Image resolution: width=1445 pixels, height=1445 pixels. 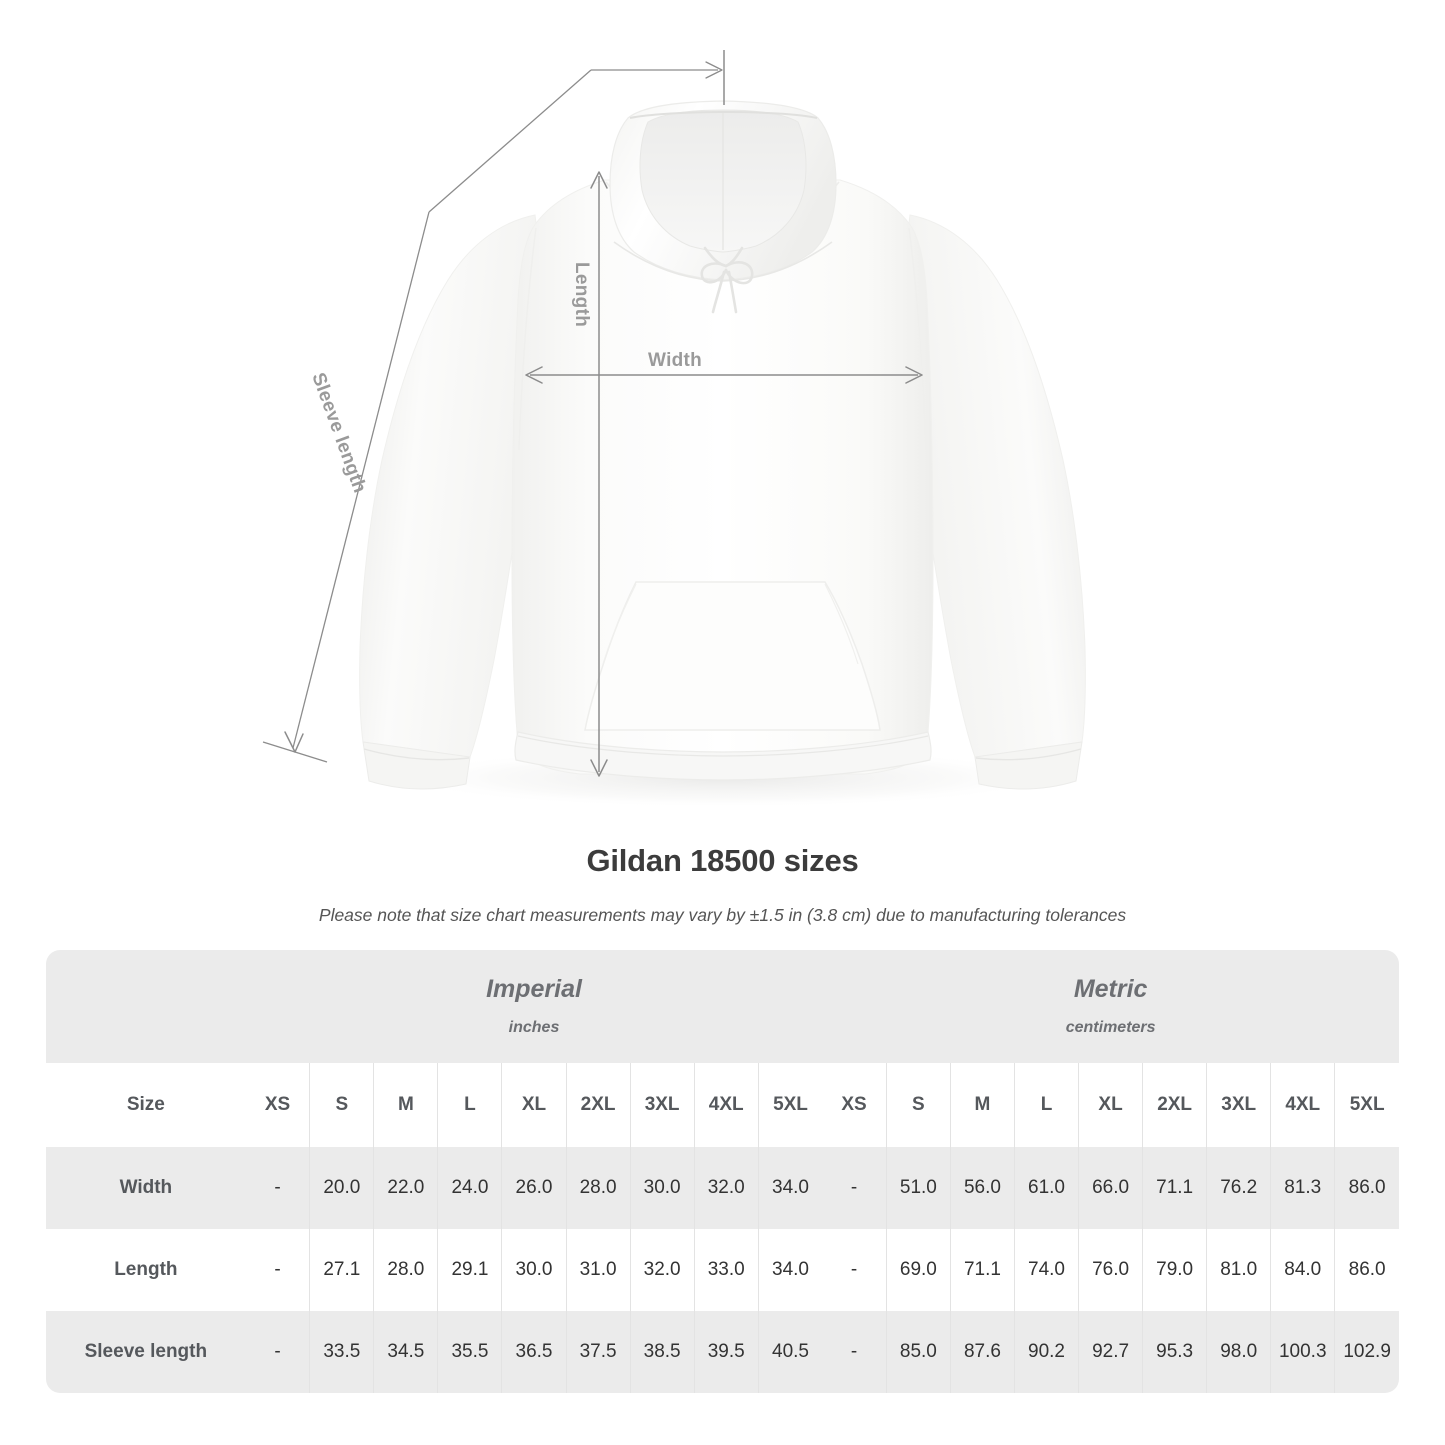 I want to click on hood-drawstring-channel, so click(x=723, y=115).